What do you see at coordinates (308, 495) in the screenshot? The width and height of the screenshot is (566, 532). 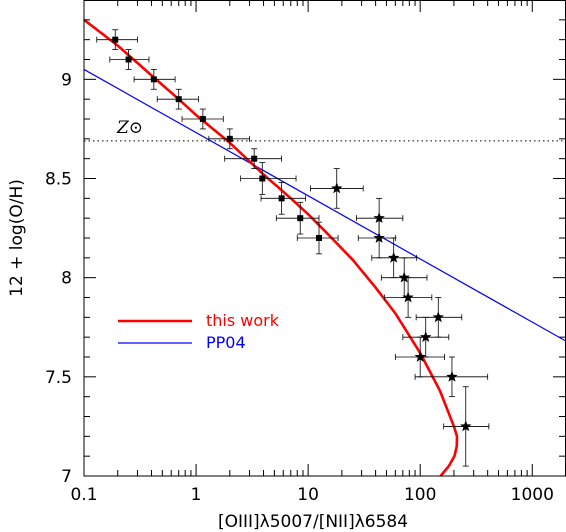 I see `x-tick-label: 10` at bounding box center [308, 495].